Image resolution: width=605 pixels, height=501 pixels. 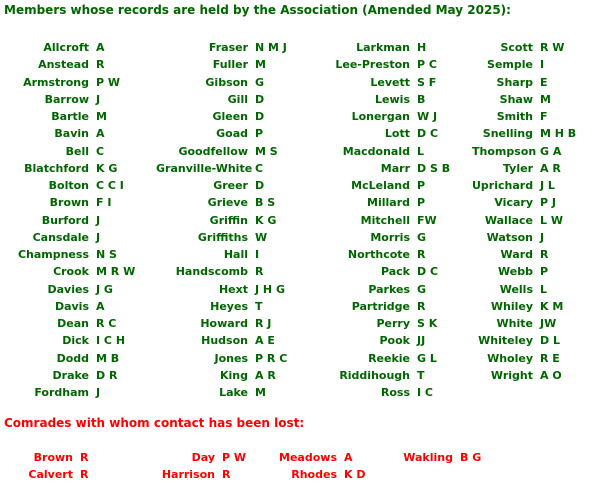 What do you see at coordinates (427, 220) in the screenshot?
I see `member-initials: FW` at bounding box center [427, 220].